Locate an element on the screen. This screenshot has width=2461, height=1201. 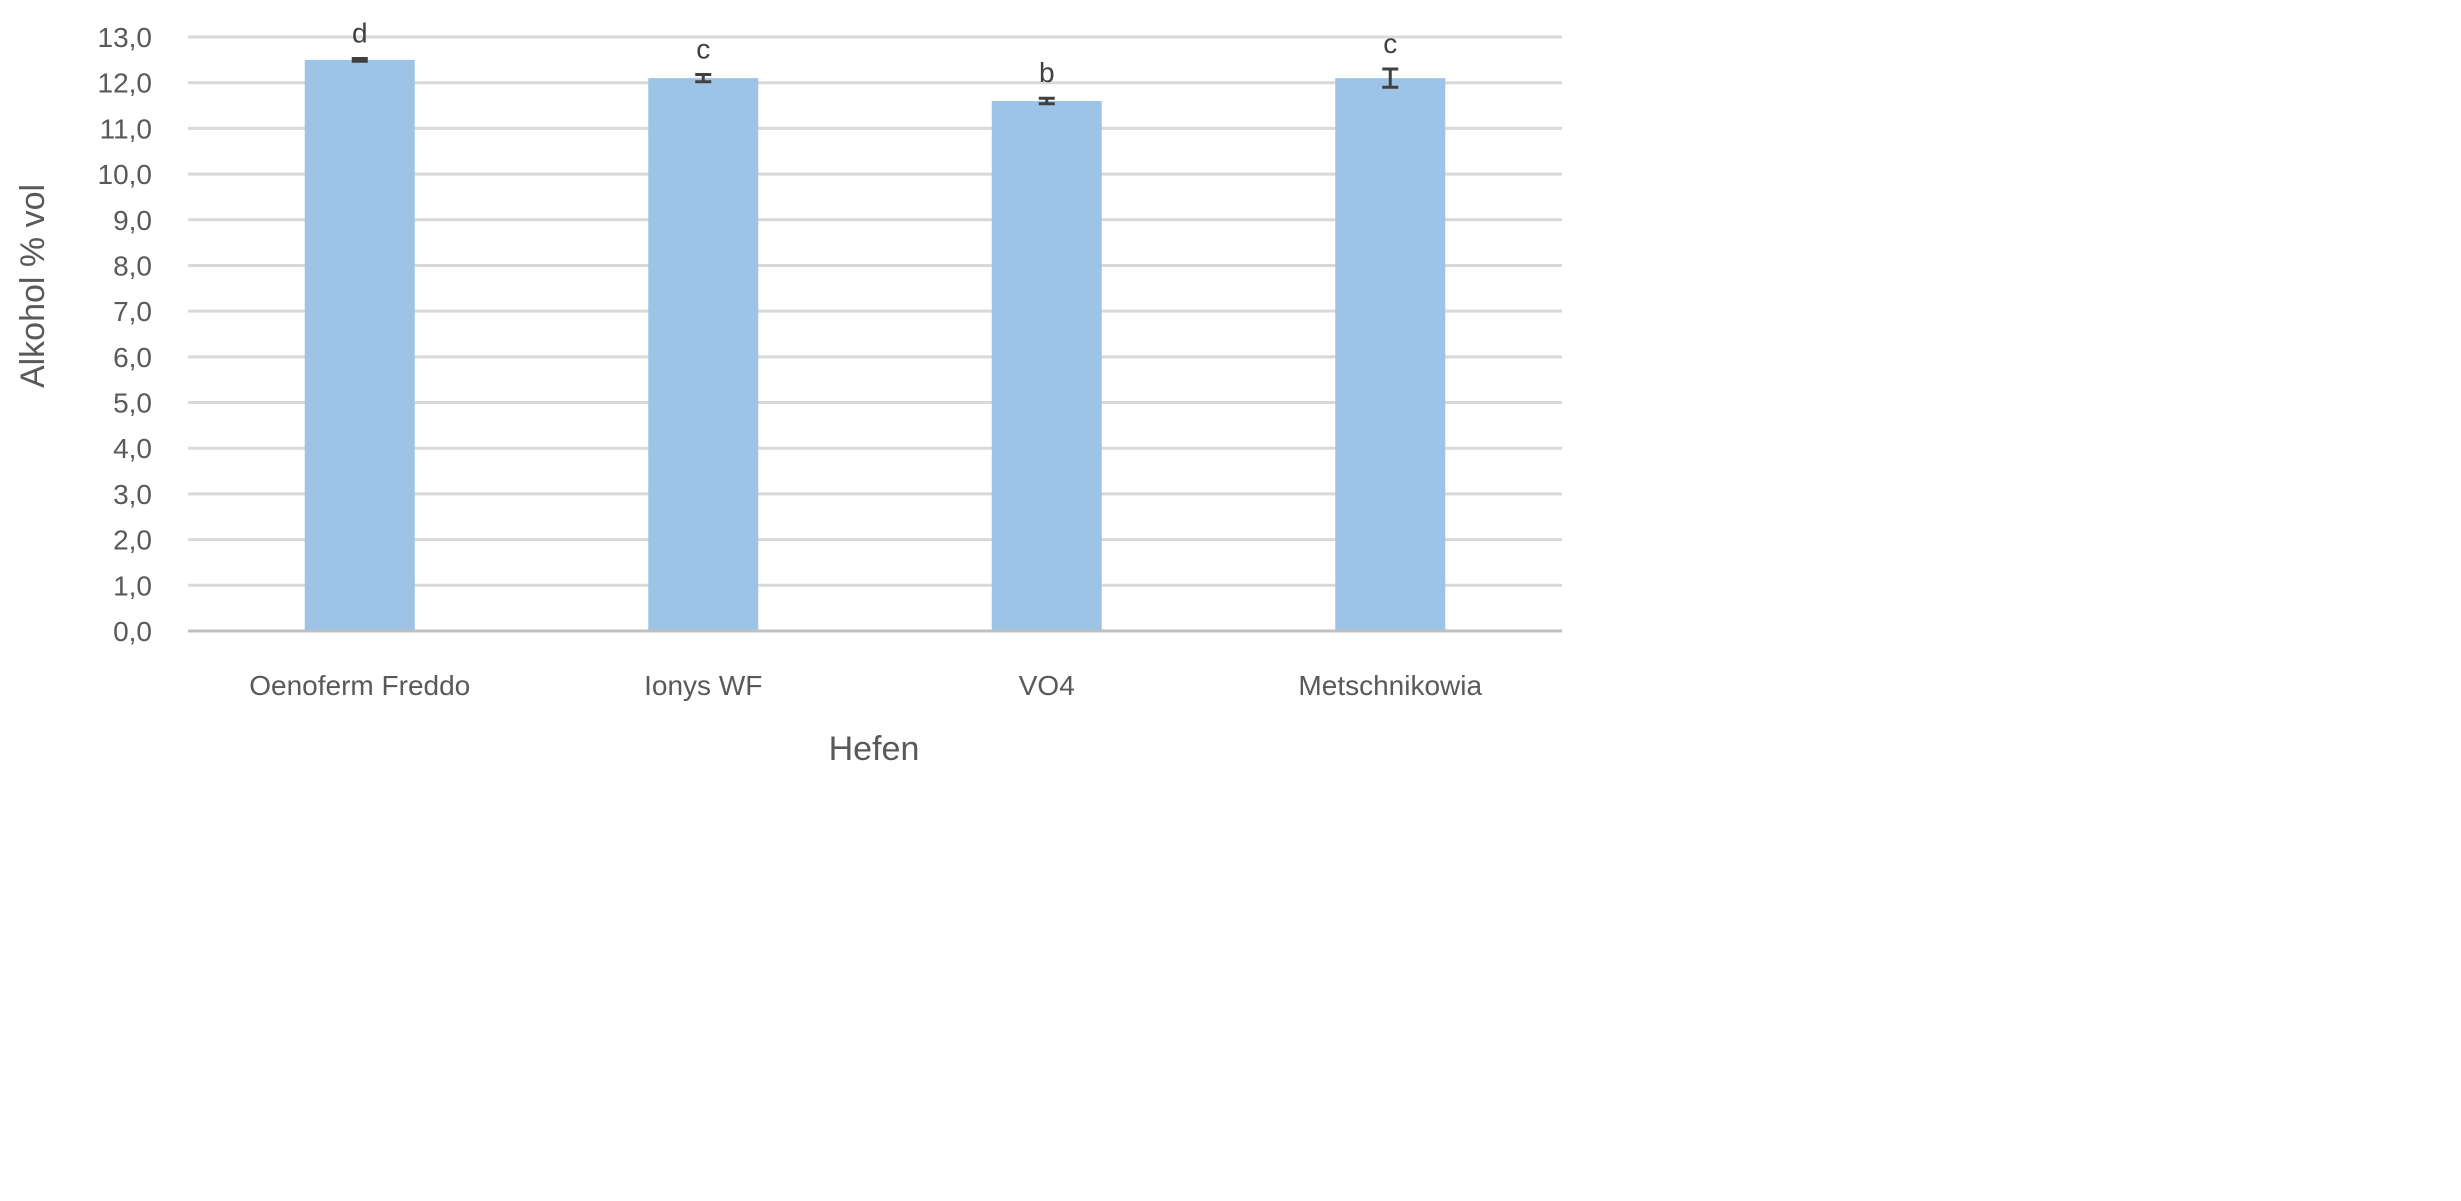
x-category-label: Metschnikowia is located at coordinates (1390, 685).